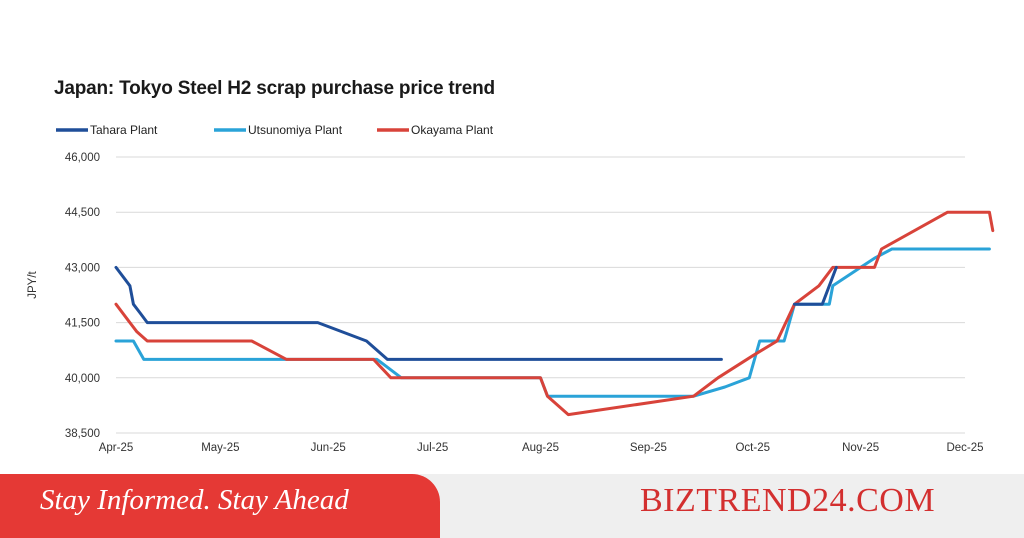 This screenshot has height=538, width=1024. I want to click on y-tick-label: 38,500, so click(82, 434).